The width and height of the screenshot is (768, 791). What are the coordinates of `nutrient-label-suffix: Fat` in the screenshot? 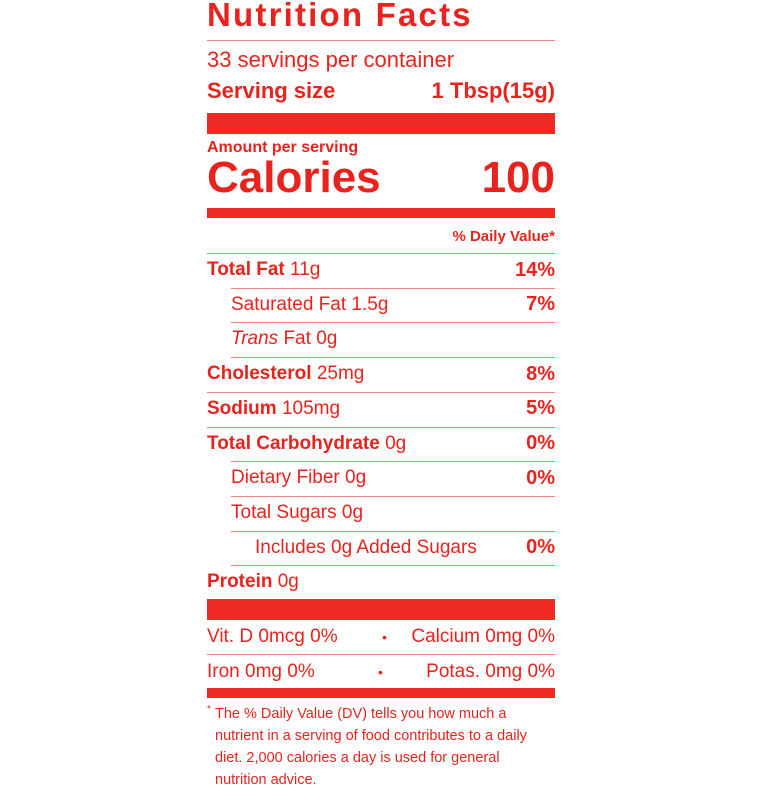 It's located at (297, 339).